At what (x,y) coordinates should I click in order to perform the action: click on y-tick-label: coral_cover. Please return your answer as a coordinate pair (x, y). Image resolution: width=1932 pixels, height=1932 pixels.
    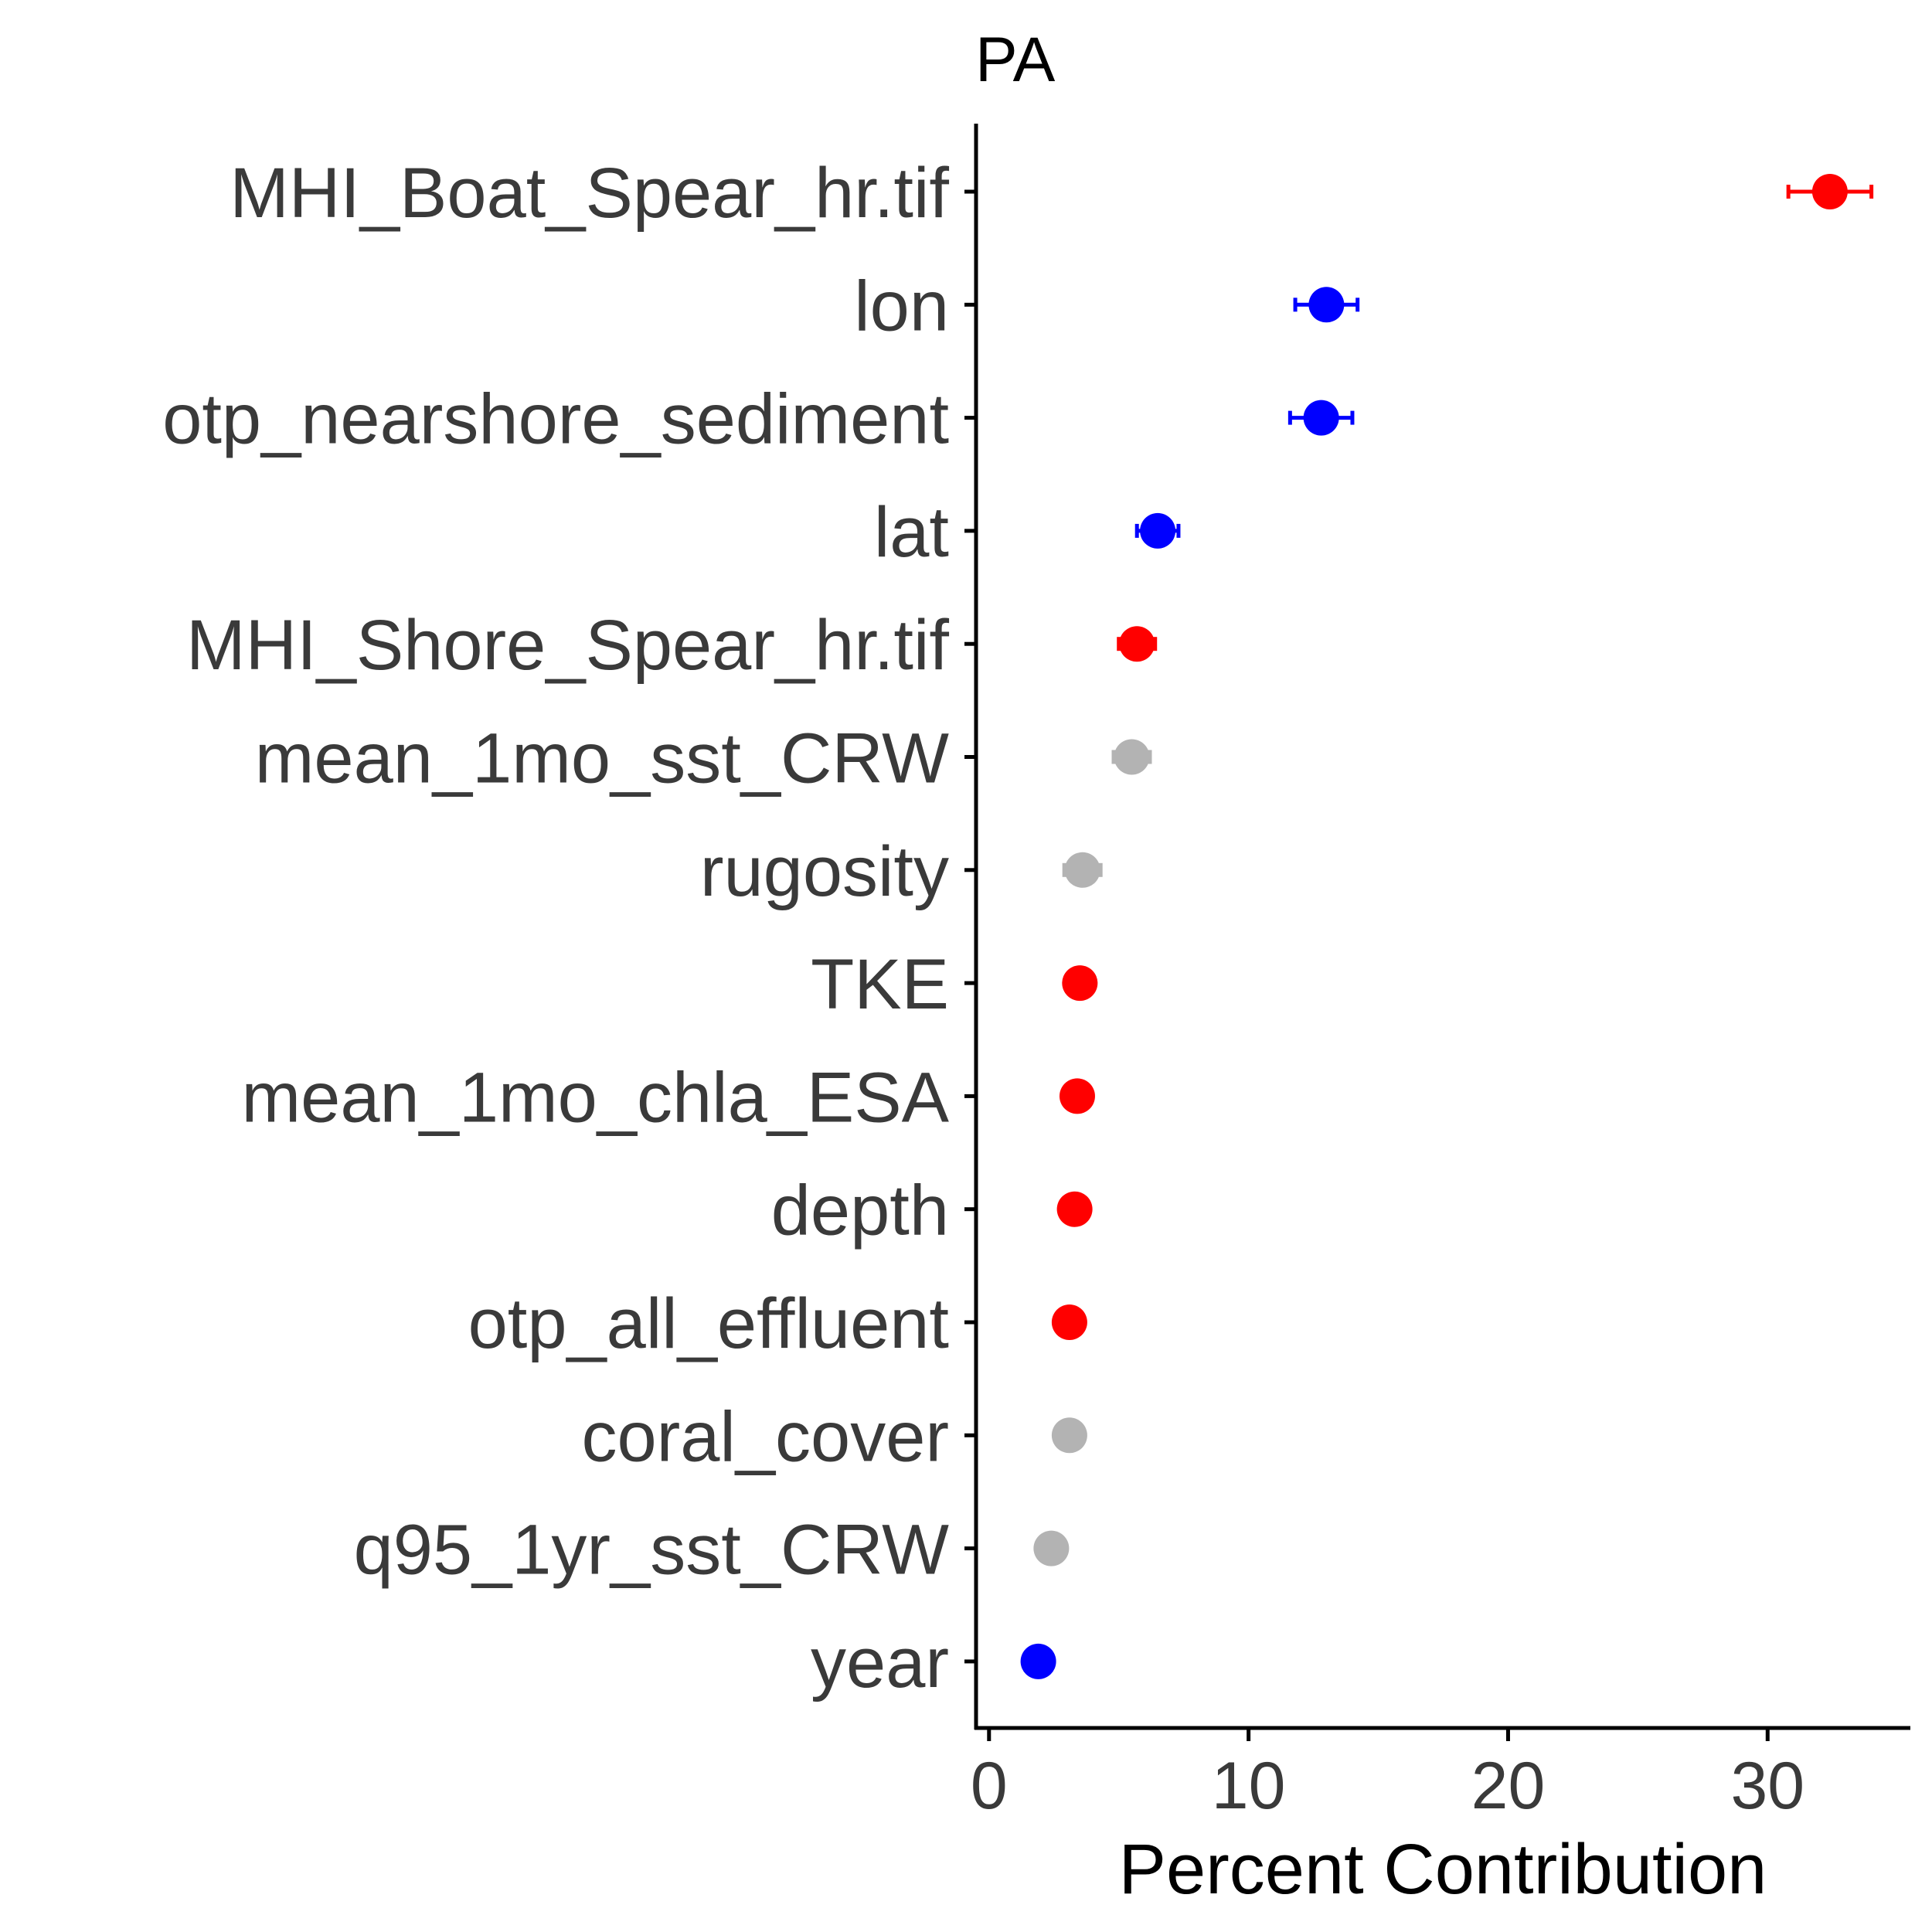
    Looking at the image, I should click on (765, 1437).